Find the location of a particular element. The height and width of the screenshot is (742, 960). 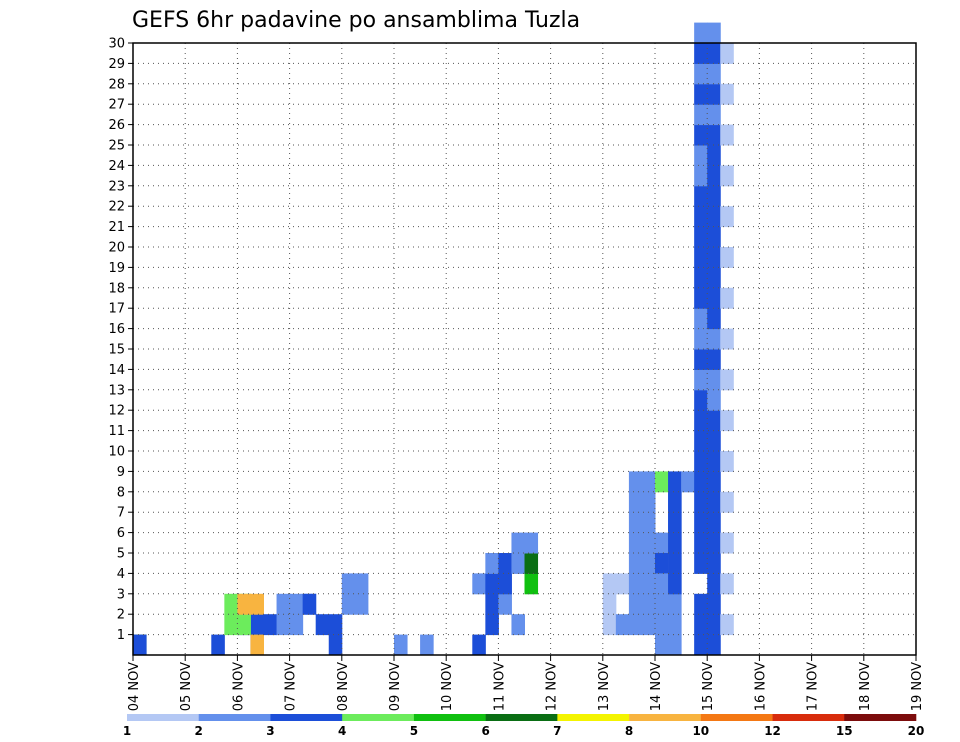

y-tick-label: 24 is located at coordinates (116, 166).